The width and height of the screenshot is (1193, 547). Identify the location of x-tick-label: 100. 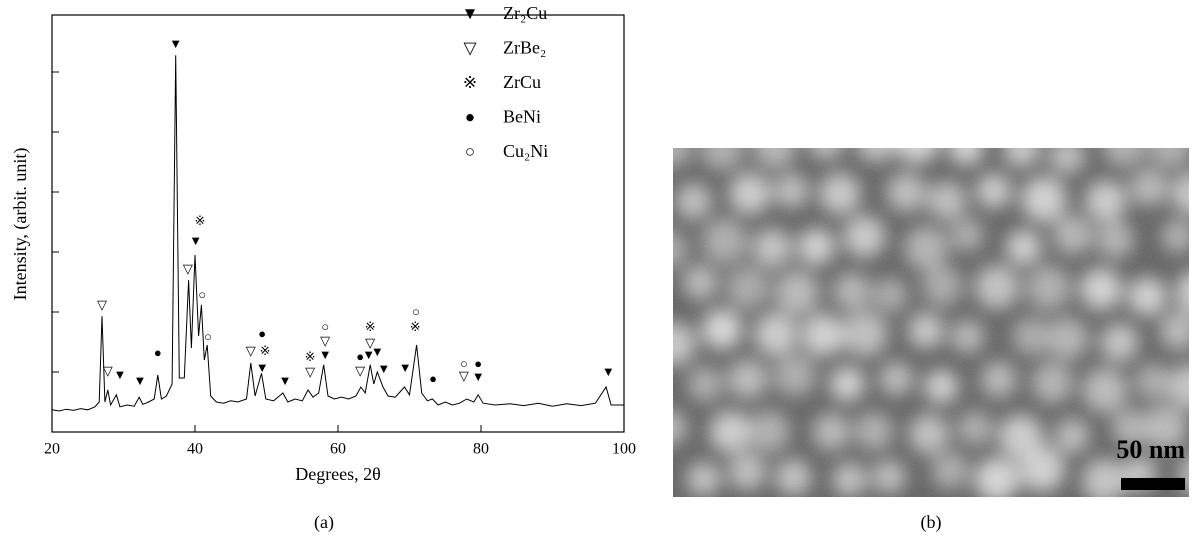
(624, 449).